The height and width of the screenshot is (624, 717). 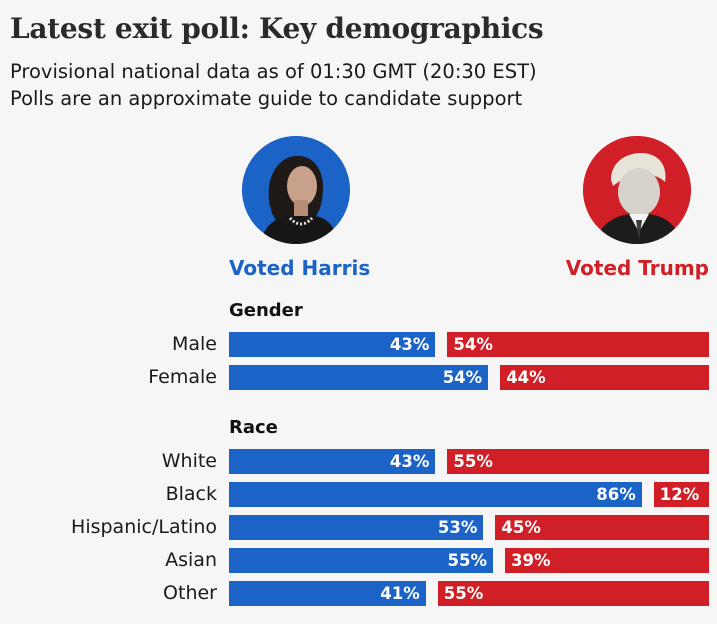 I want to click on trump-legend-label: Voted Trump, so click(x=637, y=268).